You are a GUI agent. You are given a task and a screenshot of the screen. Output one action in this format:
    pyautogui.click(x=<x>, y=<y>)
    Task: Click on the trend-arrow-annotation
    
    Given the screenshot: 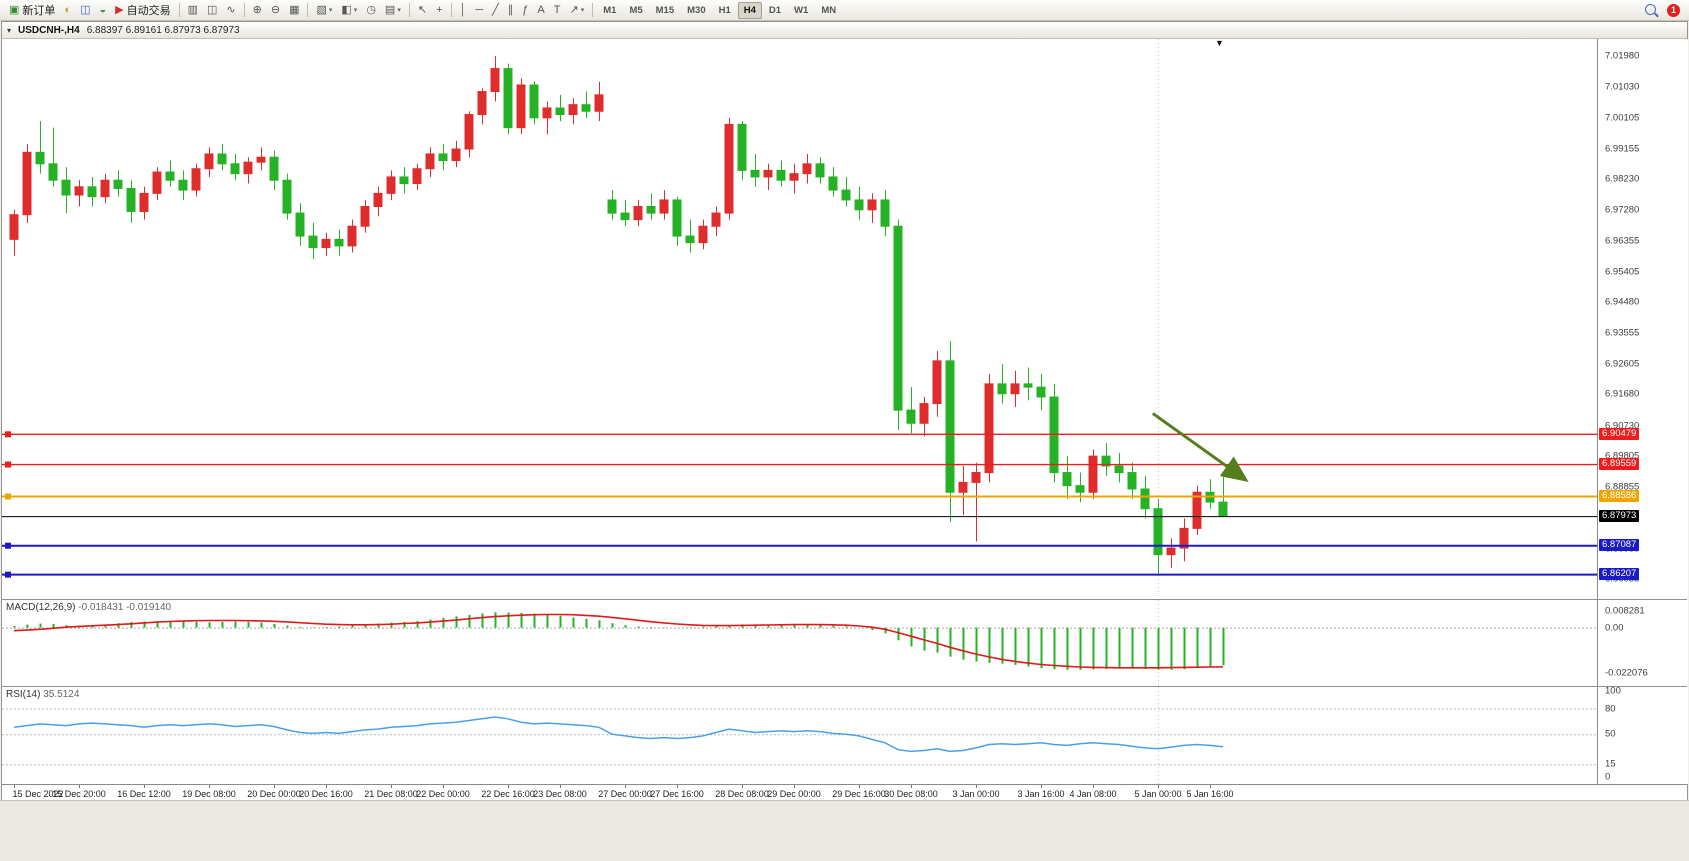 What is the action you would take?
    pyautogui.click(x=1200, y=447)
    